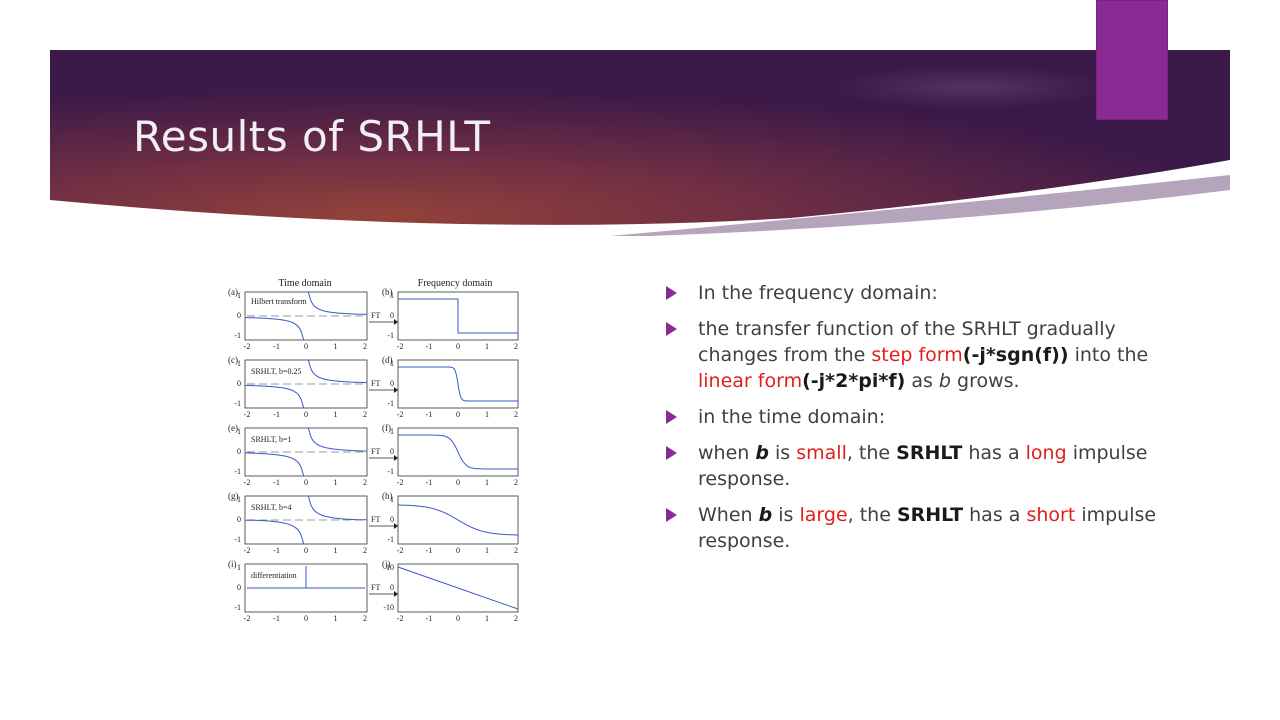 The image size is (1280, 720). I want to click on bullet-5-text: , the, so click(872, 515).